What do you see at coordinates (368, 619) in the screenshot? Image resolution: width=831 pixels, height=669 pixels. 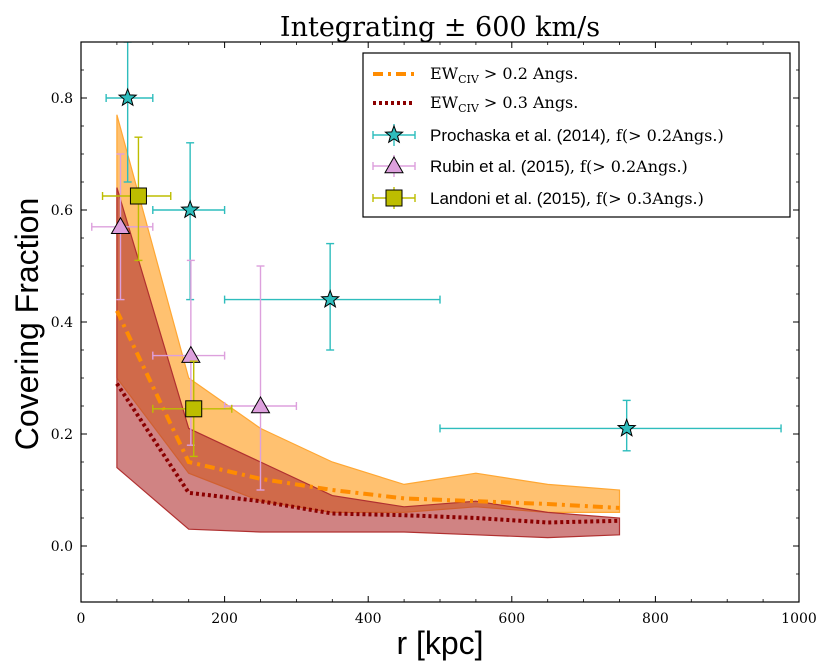 I see `x-tick-label: 400` at bounding box center [368, 619].